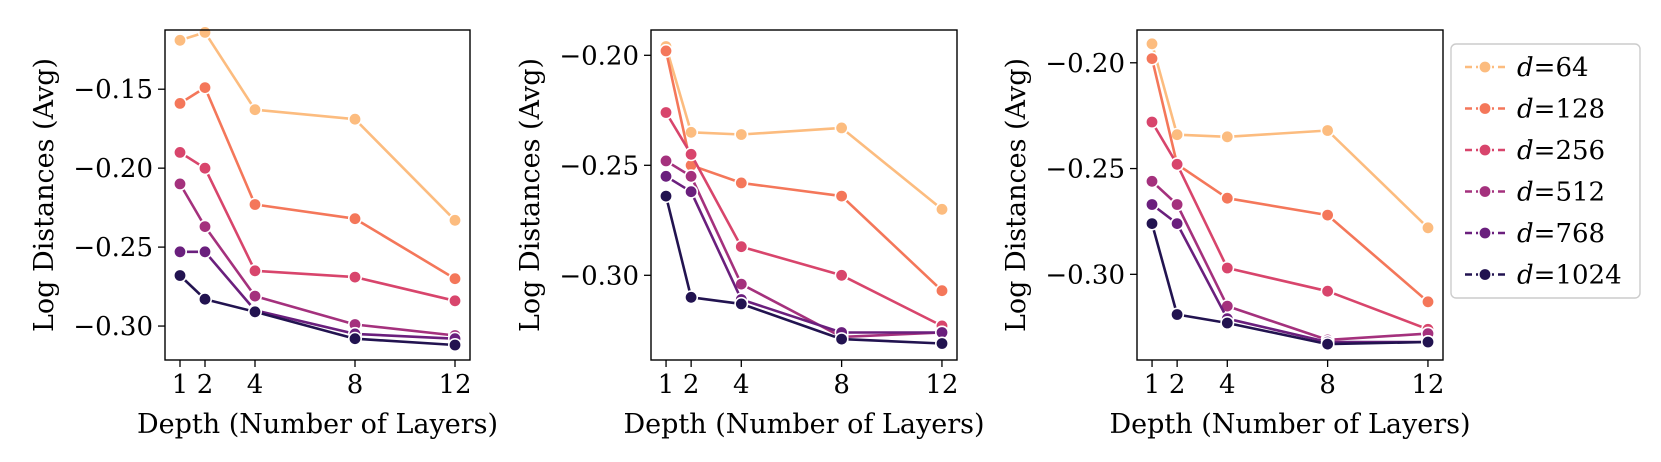 The height and width of the screenshot is (462, 1661). I want to click on y-axis: −0.15 −0.20 −0.25 −0.30 Log Distances (Avg), so click(97, 200).